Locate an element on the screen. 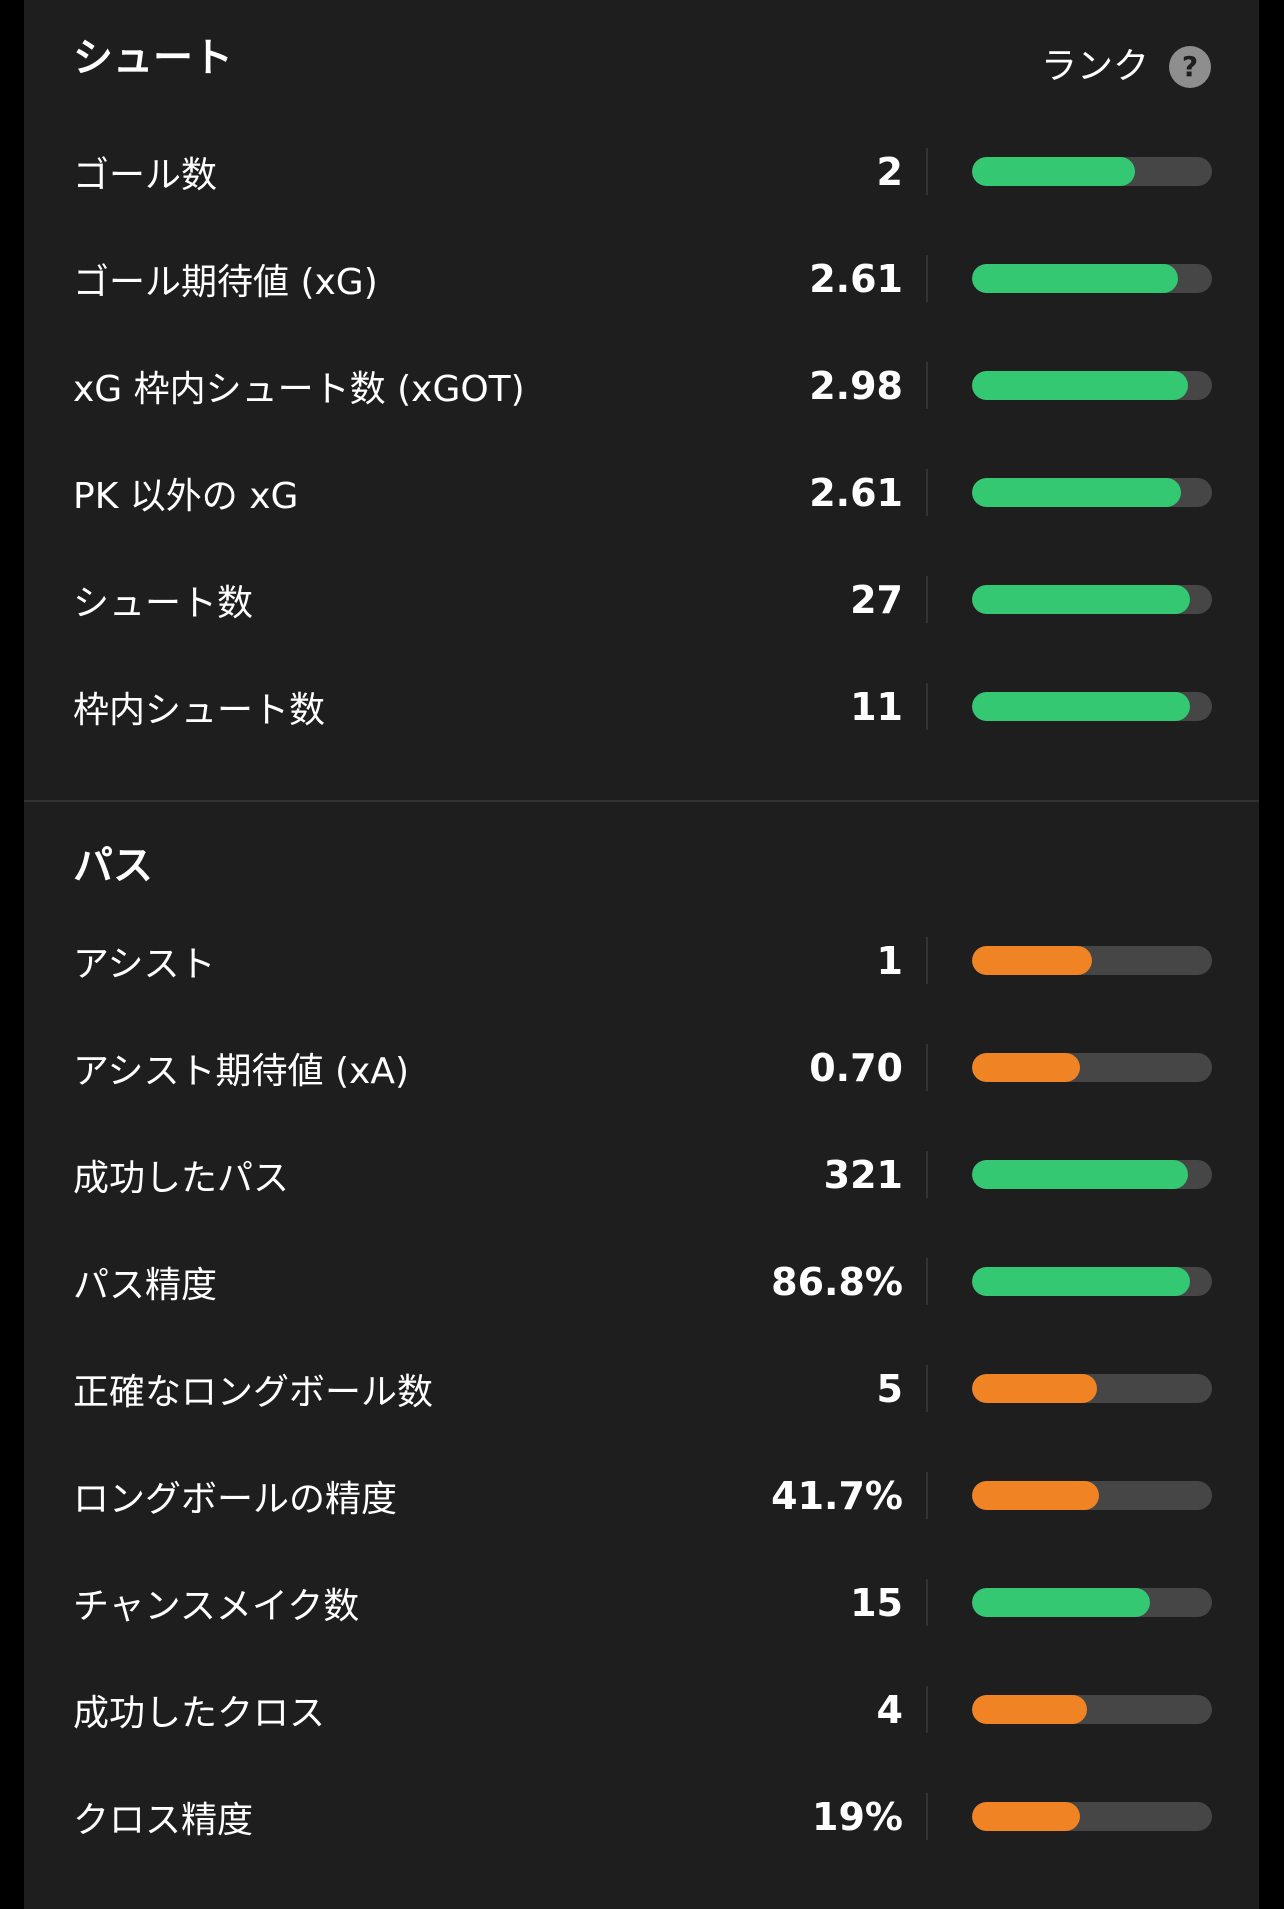 The height and width of the screenshot is (1909, 1284). stat-row: 成功したクロス 4 is located at coordinates (641, 1709).